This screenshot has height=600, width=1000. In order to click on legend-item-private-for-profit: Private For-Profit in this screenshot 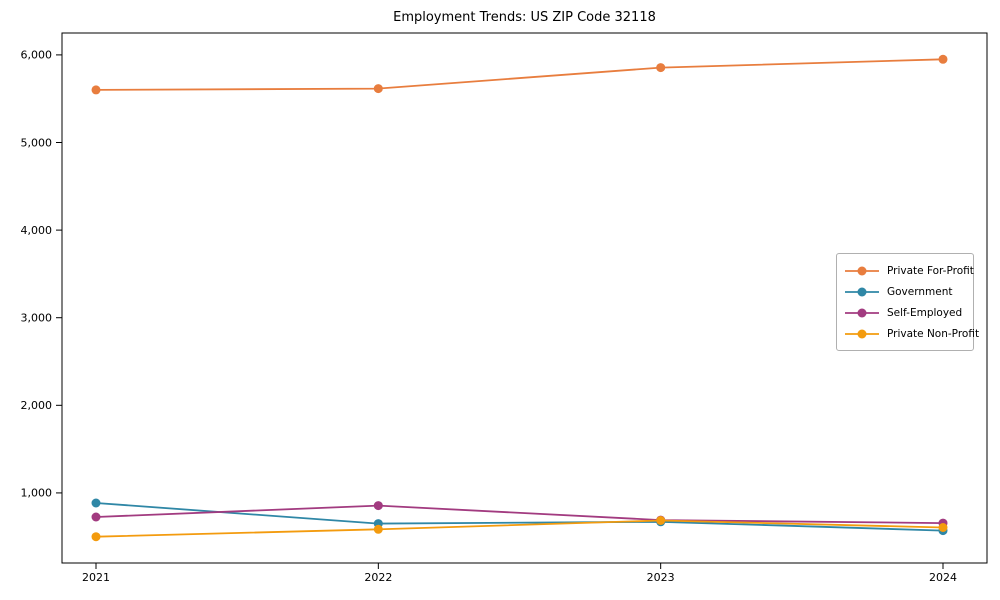, I will do `click(909, 270)`.